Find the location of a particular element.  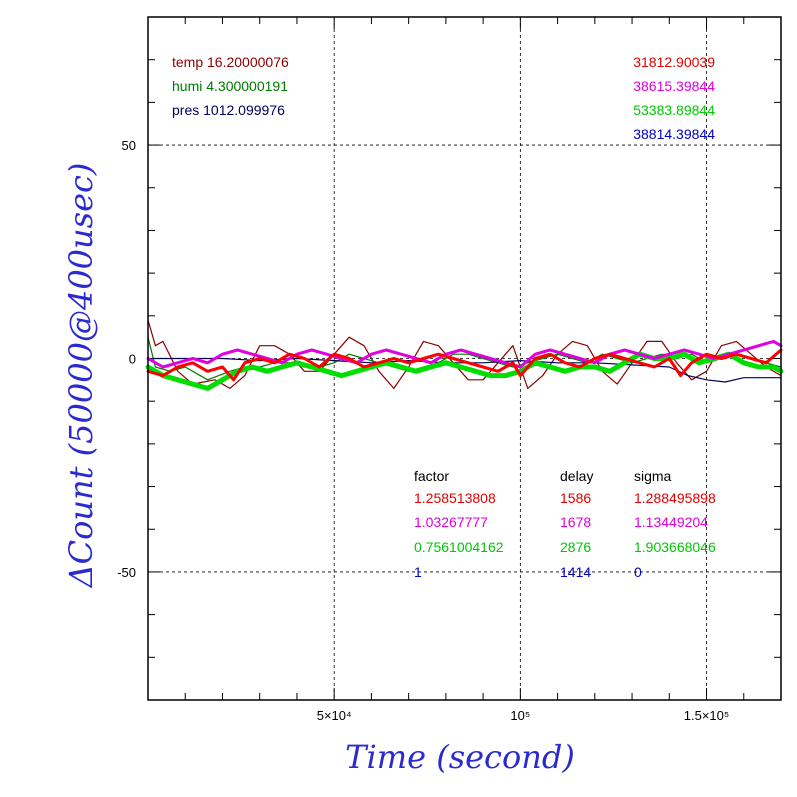

humi-label: humi 4.300000191 is located at coordinates (230, 86).